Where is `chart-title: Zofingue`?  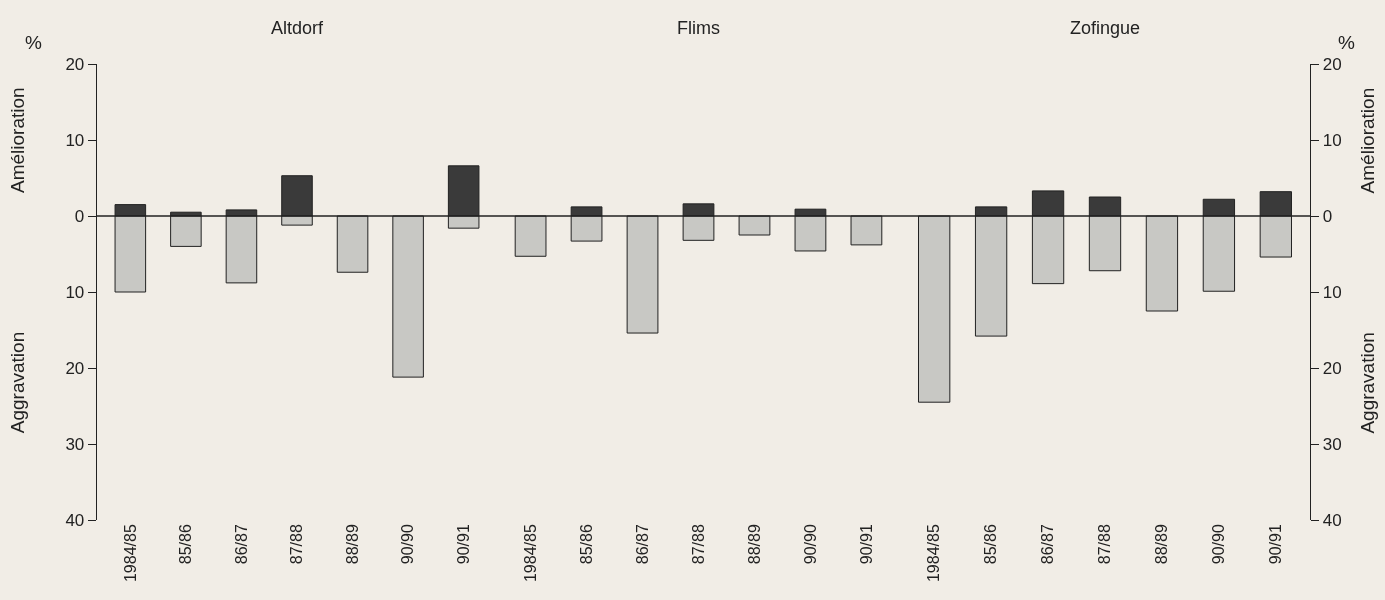 chart-title: Zofingue is located at coordinates (1105, 27).